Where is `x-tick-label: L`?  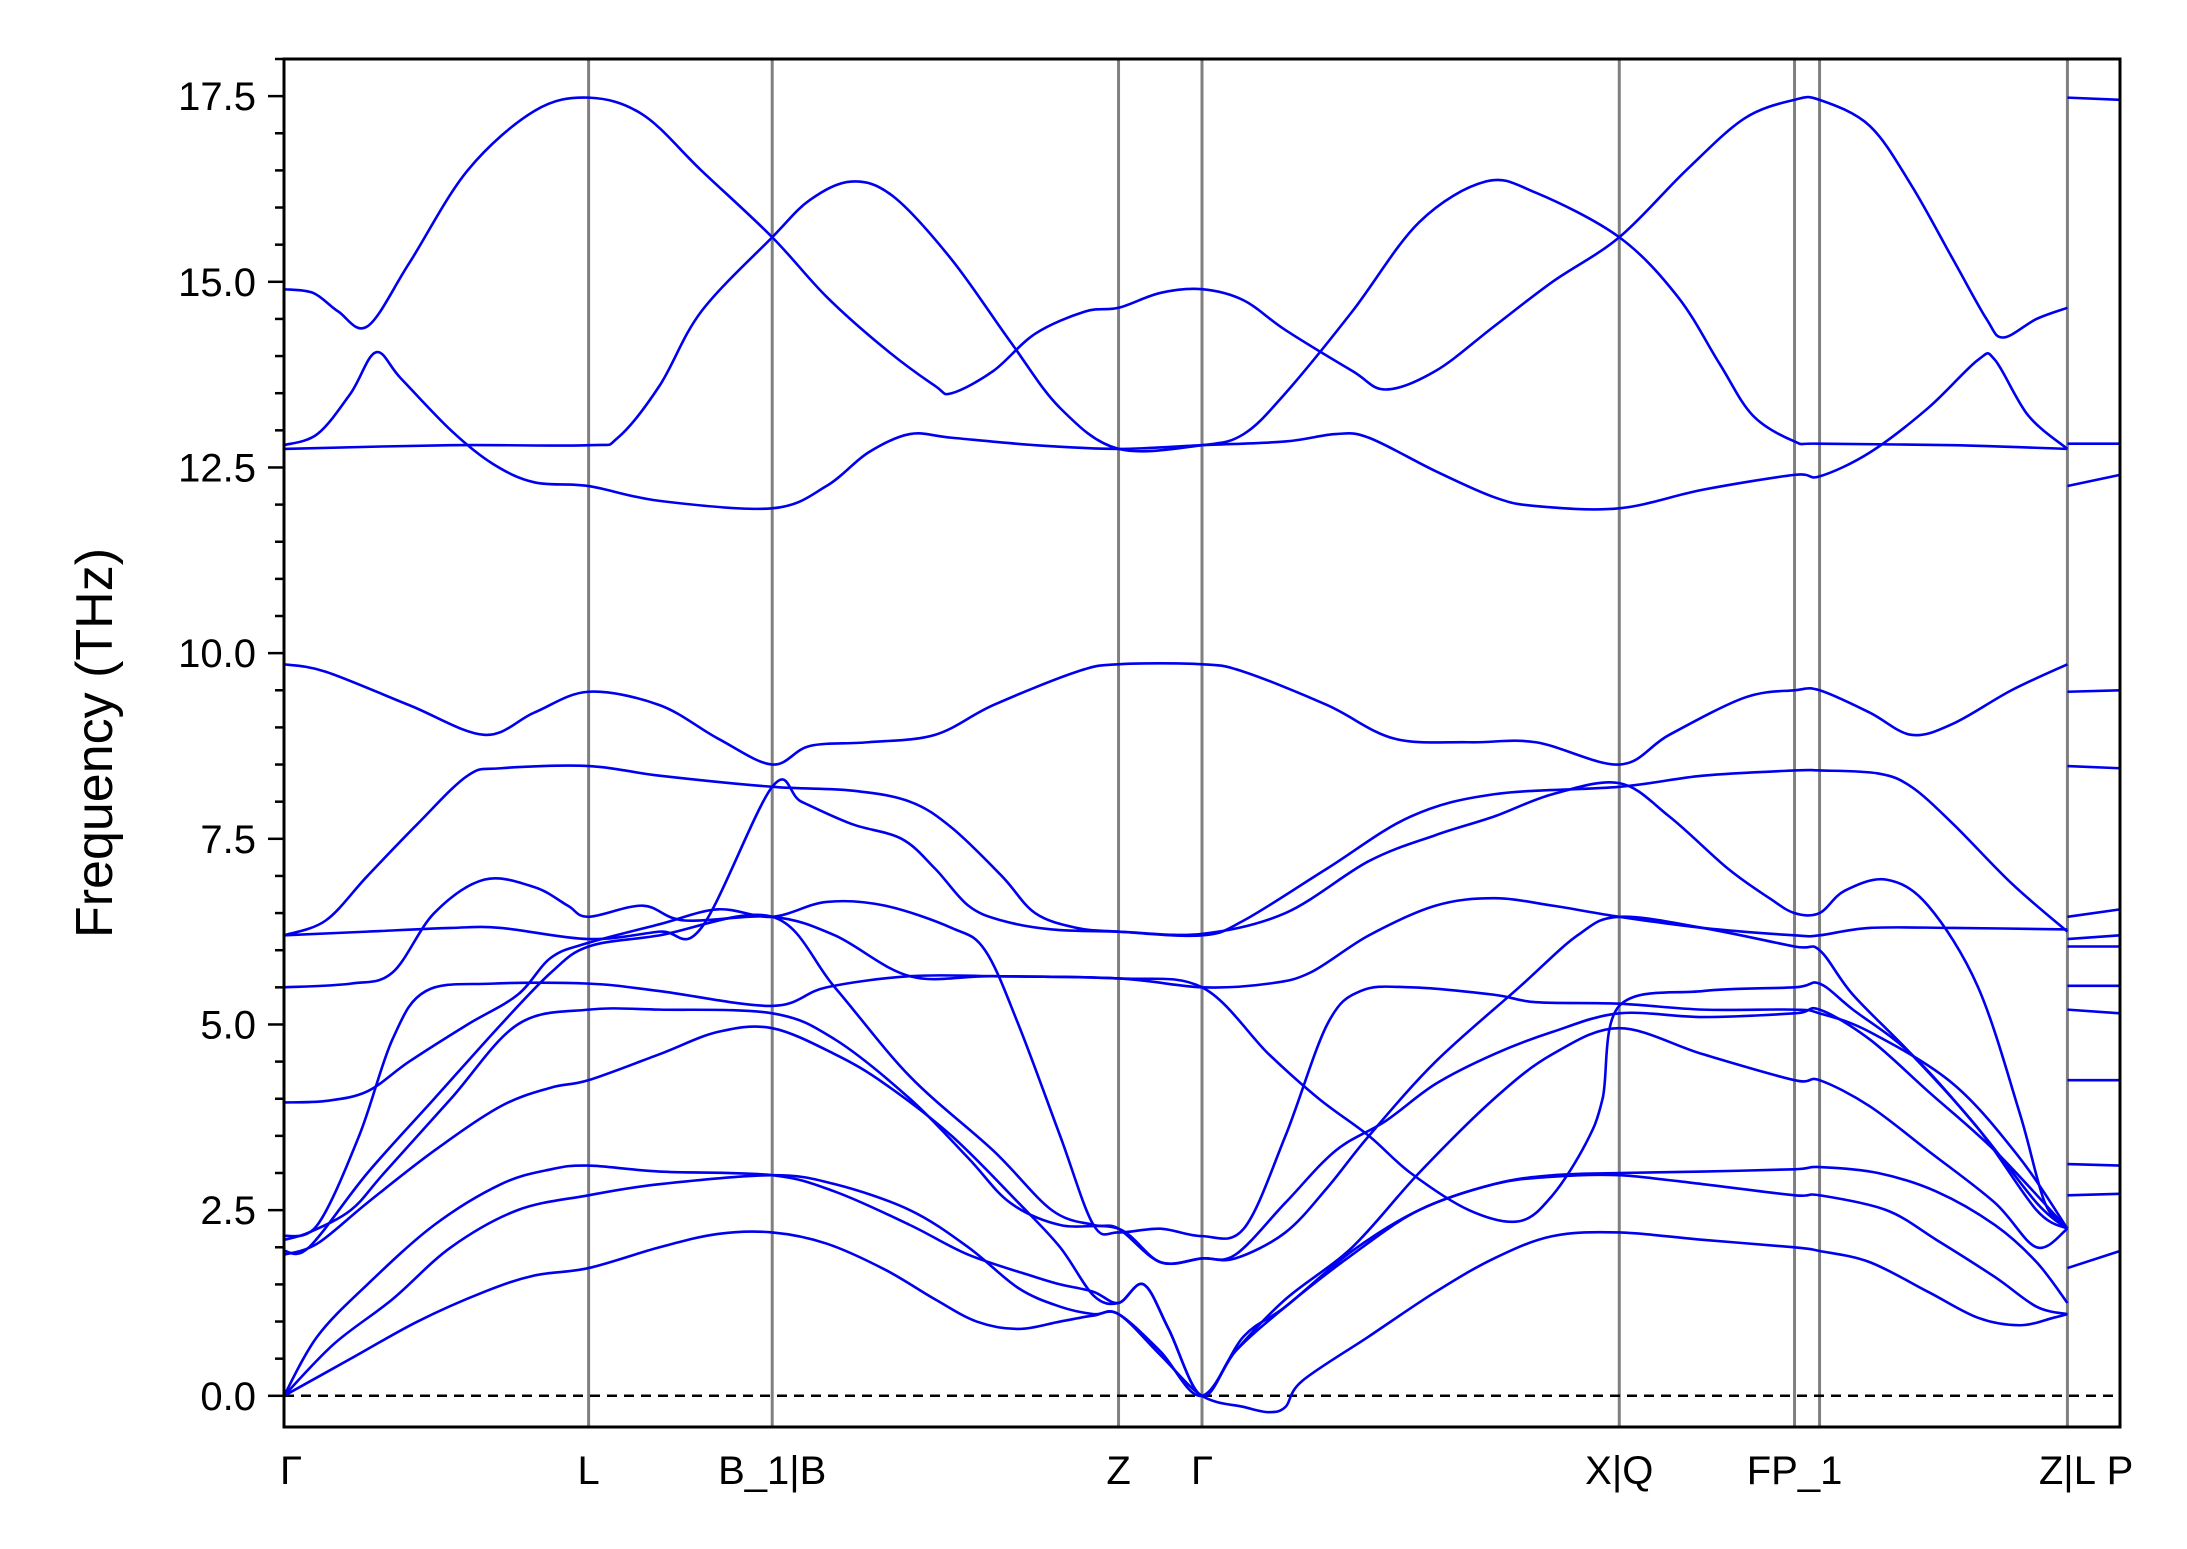 x-tick-label: L is located at coordinates (588, 1471).